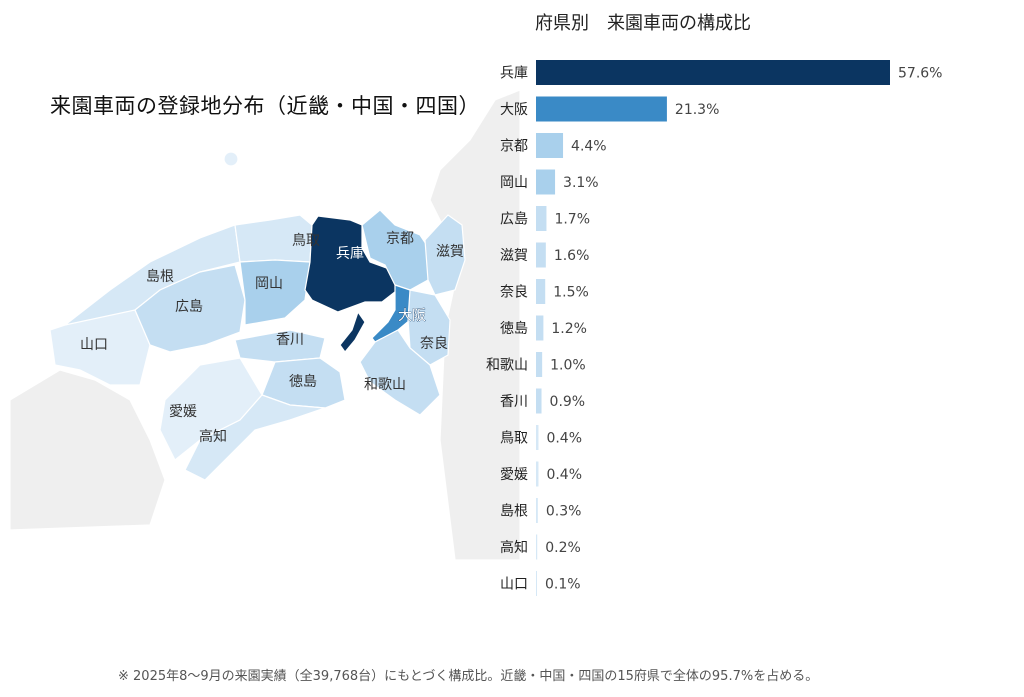 The width and height of the screenshot is (1024, 697). What do you see at coordinates (306, 241) in the screenshot?
I see `map-label-tottori: 鳥取` at bounding box center [306, 241].